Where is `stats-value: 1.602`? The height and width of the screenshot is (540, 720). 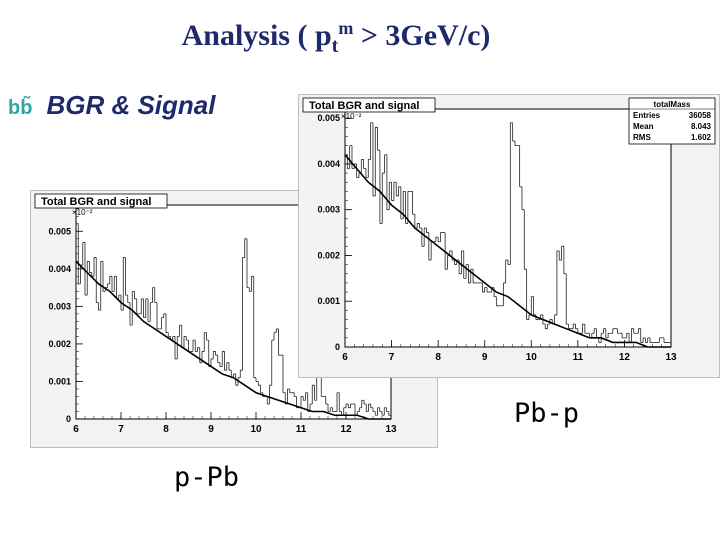
stats-value: 1.602 is located at coordinates (701, 137).